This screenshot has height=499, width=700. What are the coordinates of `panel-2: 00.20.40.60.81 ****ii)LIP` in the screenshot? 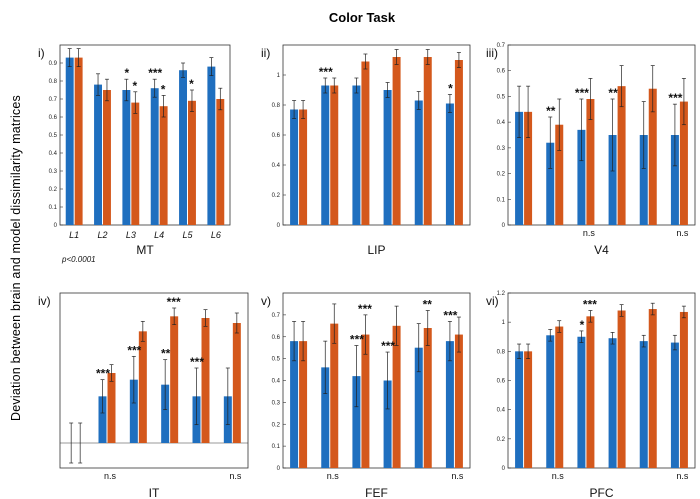 It's located at (366, 150).